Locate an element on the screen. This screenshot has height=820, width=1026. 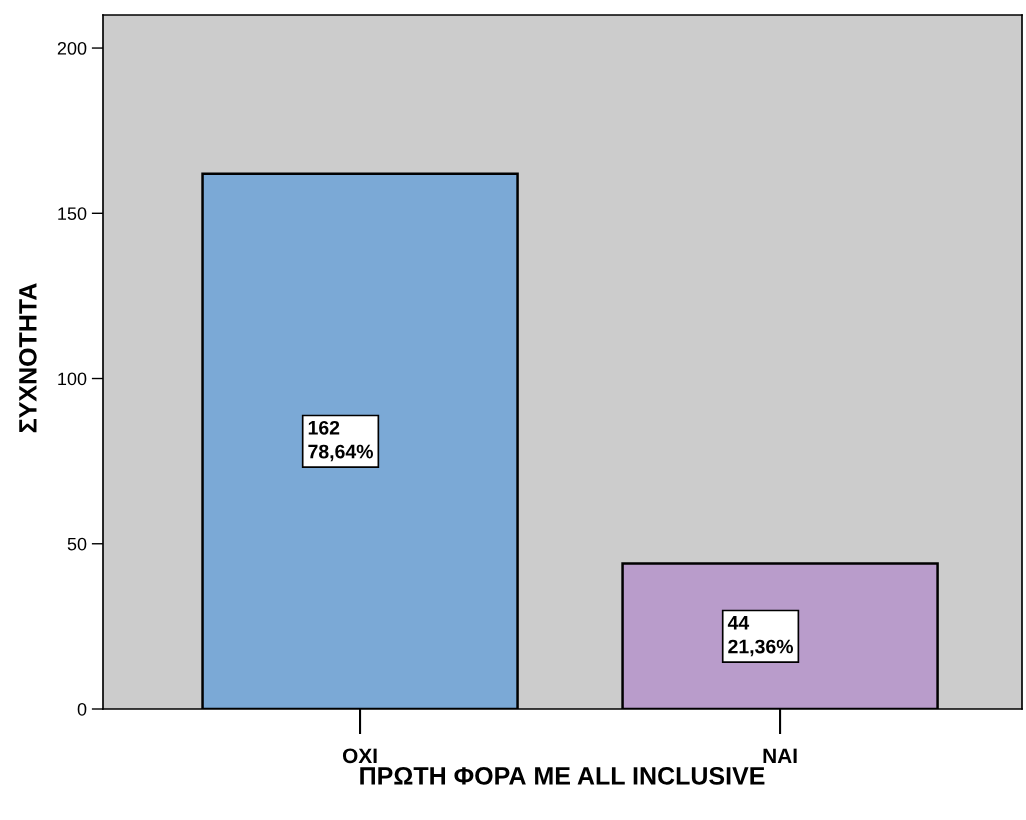
y-tick-label: 100 is located at coordinates (72, 379).